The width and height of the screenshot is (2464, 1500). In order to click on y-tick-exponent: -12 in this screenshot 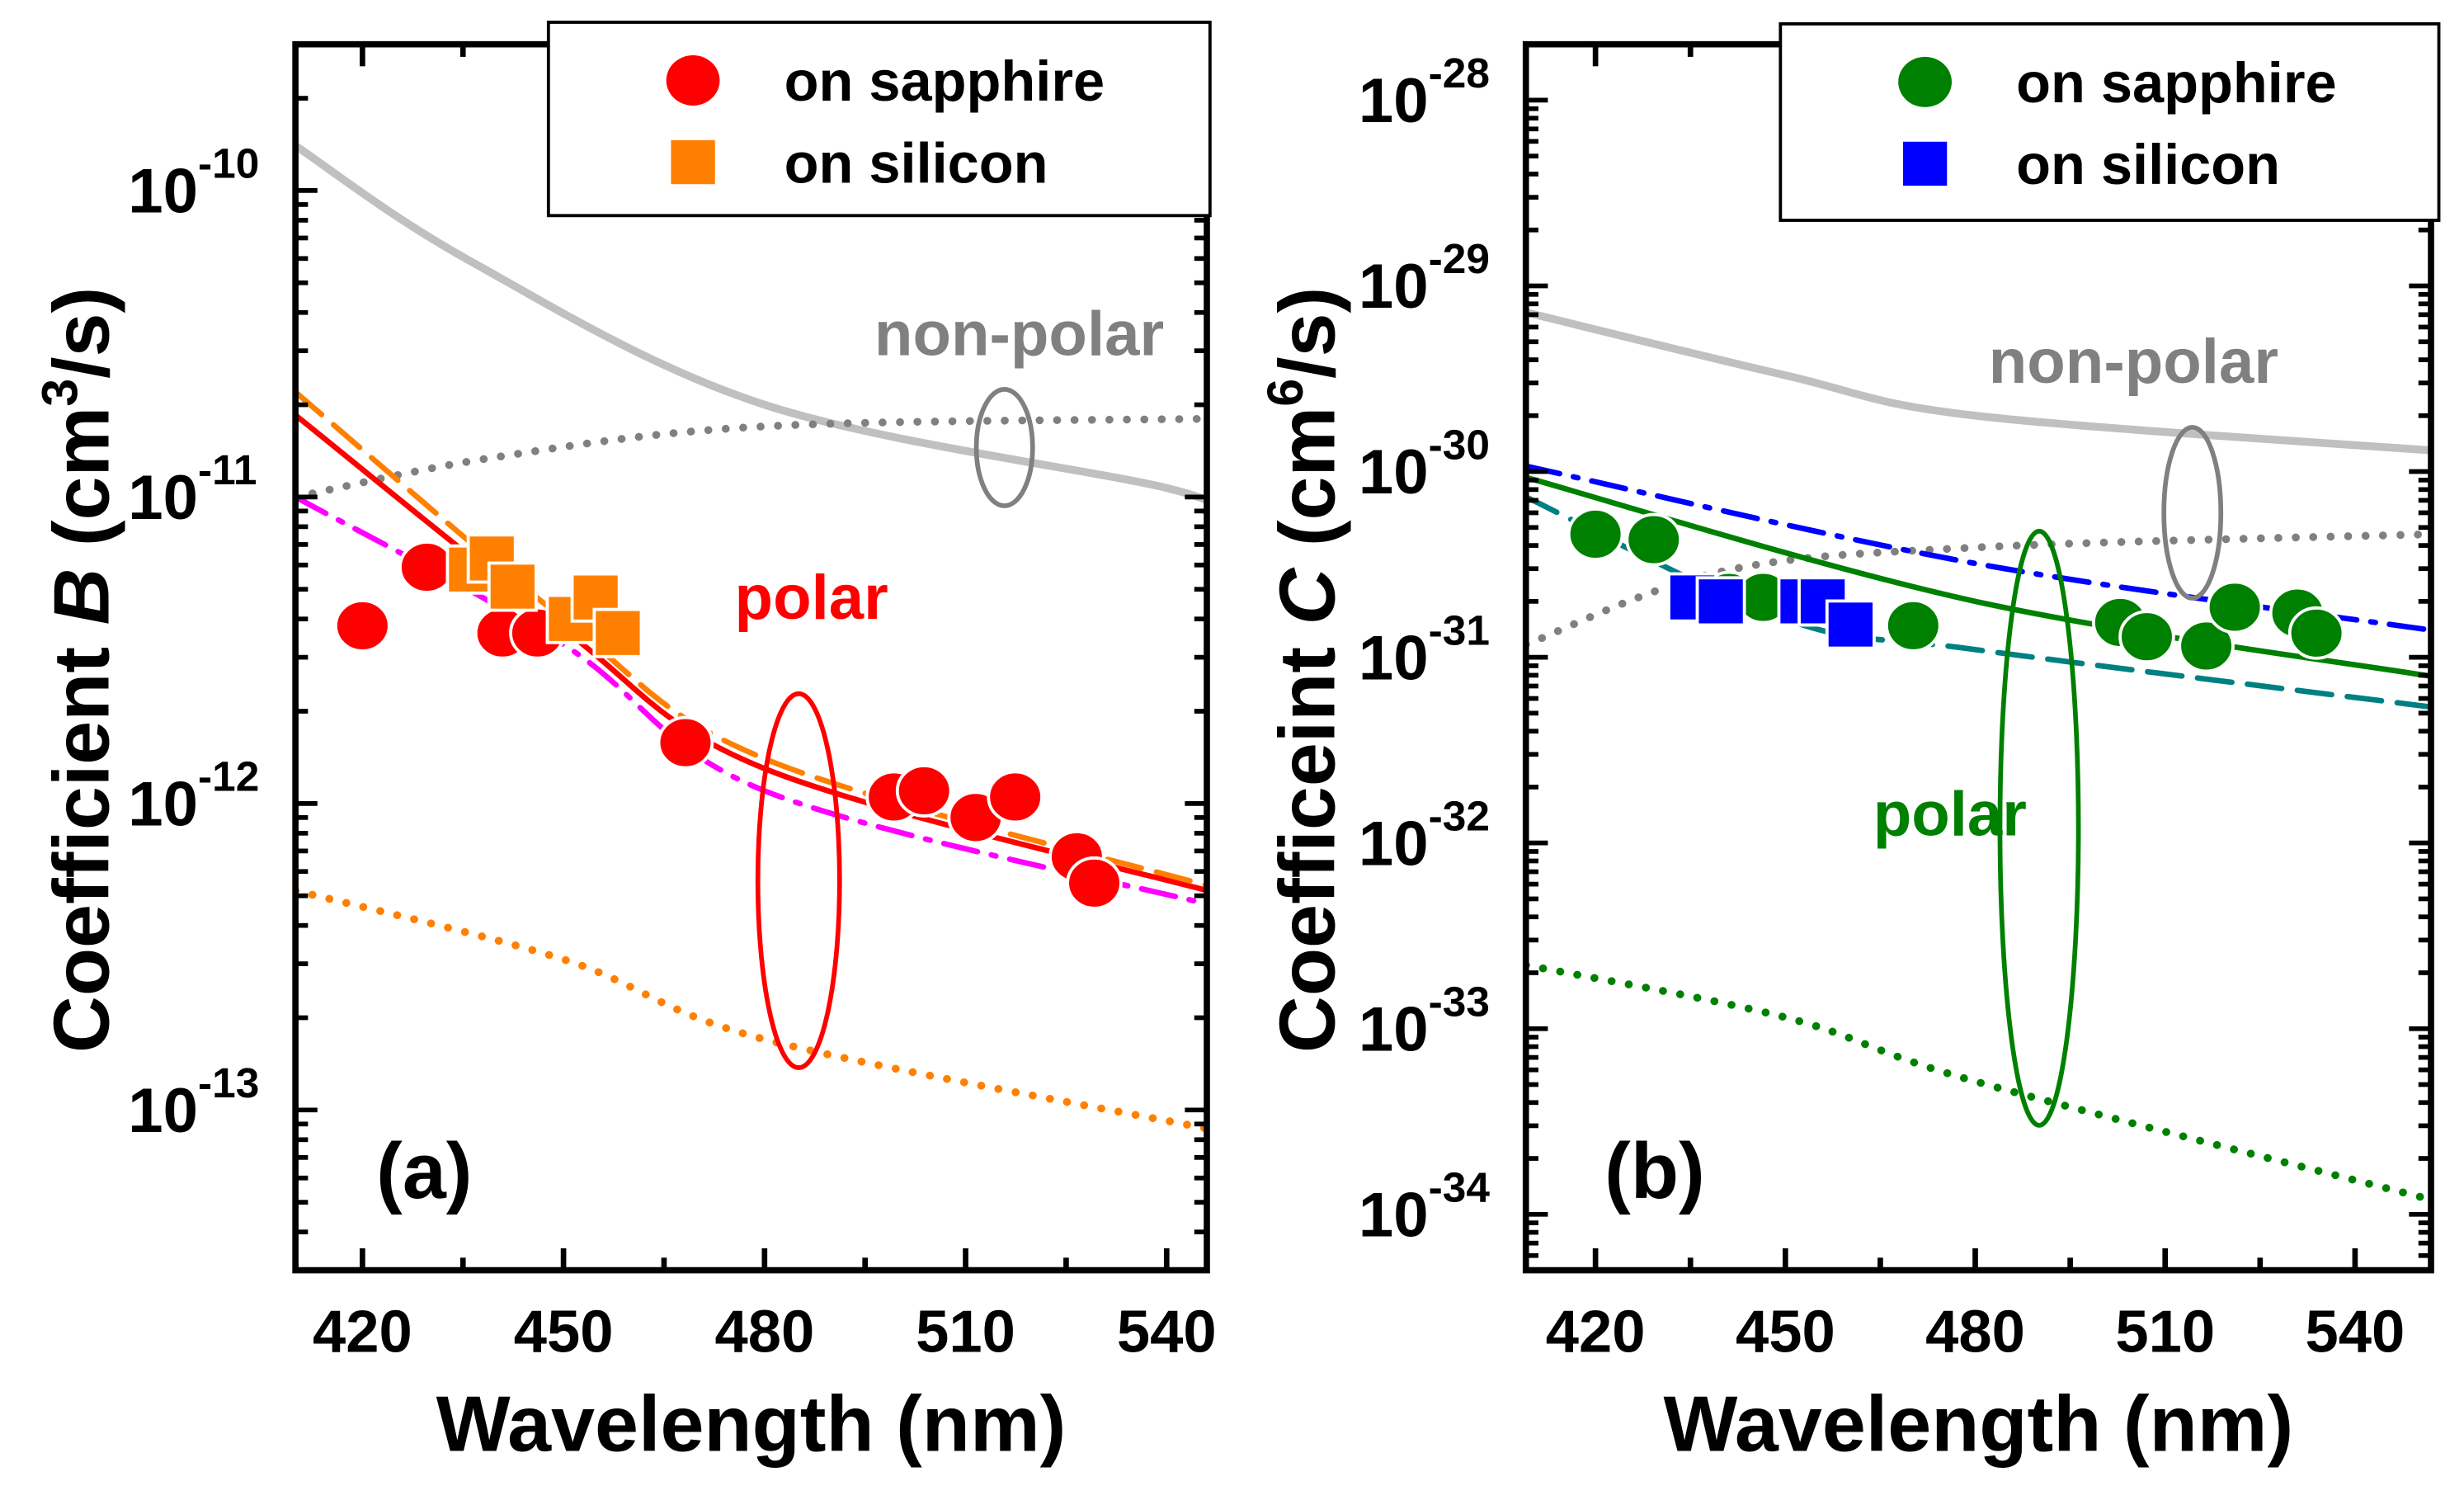, I will do `click(228, 776)`.